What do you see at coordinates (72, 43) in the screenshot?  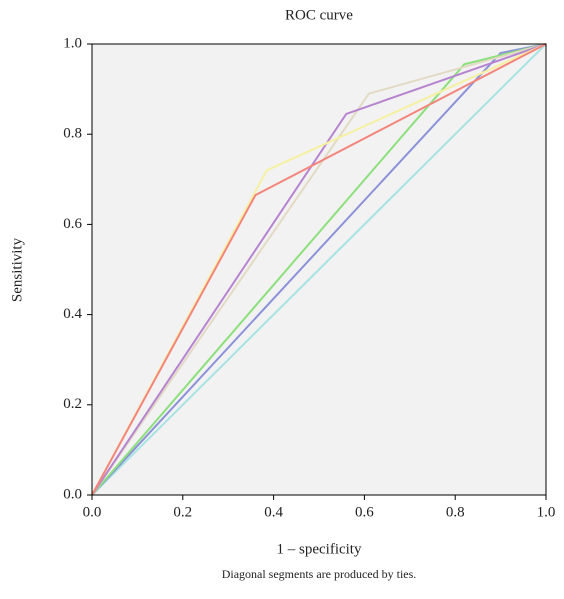 I see `y-tick-label: 1.0` at bounding box center [72, 43].